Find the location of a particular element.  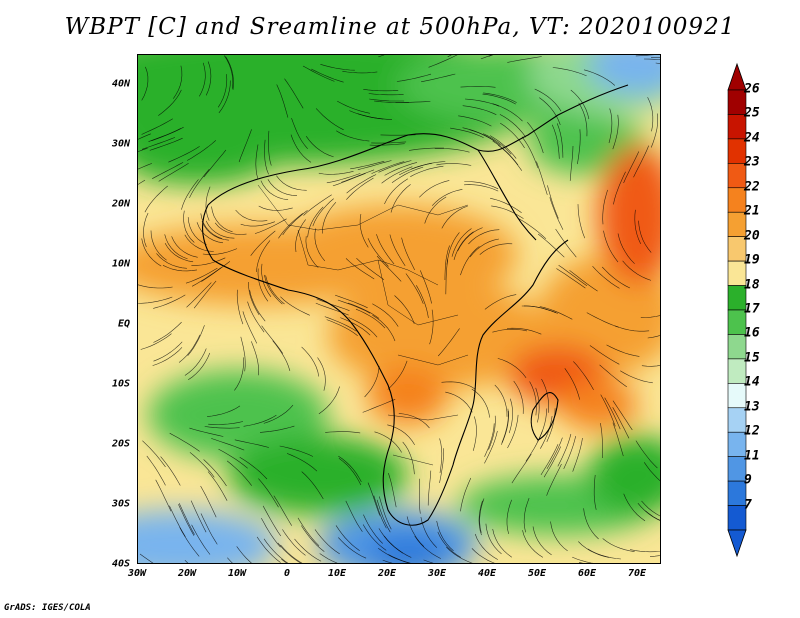

lon-label-50e: 50E is located at coordinates (537, 573).